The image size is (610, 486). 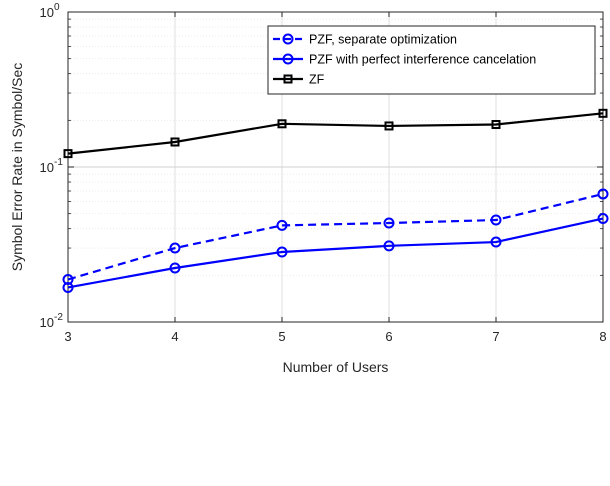 What do you see at coordinates (67, 336) in the screenshot?
I see `x-tick-label: 3` at bounding box center [67, 336].